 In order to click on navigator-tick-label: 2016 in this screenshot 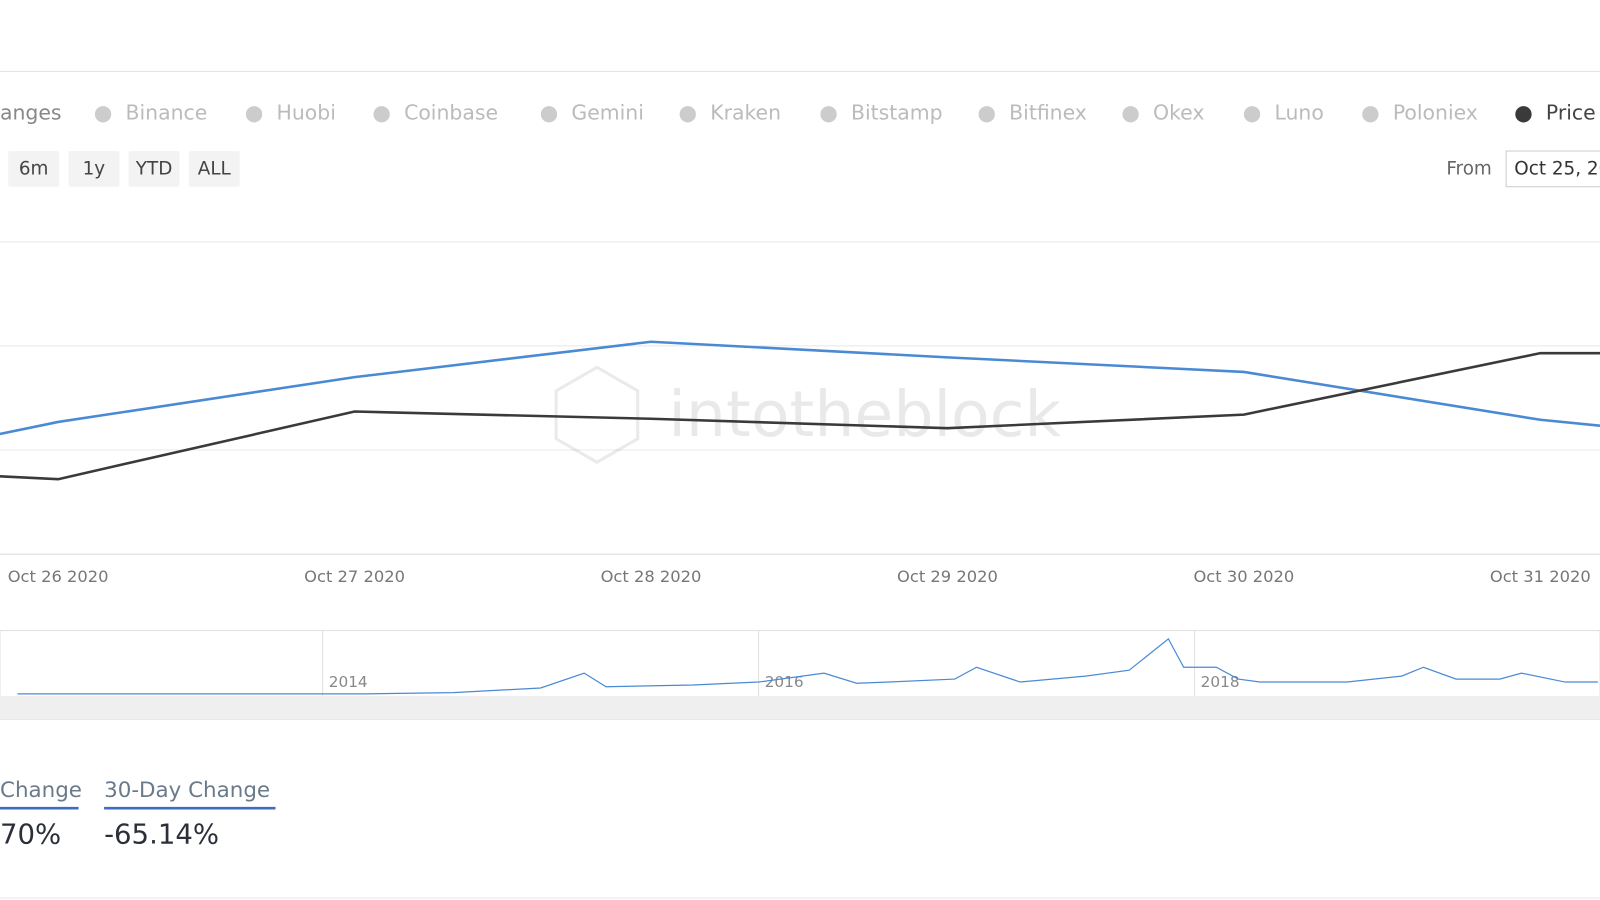, I will do `click(784, 682)`.